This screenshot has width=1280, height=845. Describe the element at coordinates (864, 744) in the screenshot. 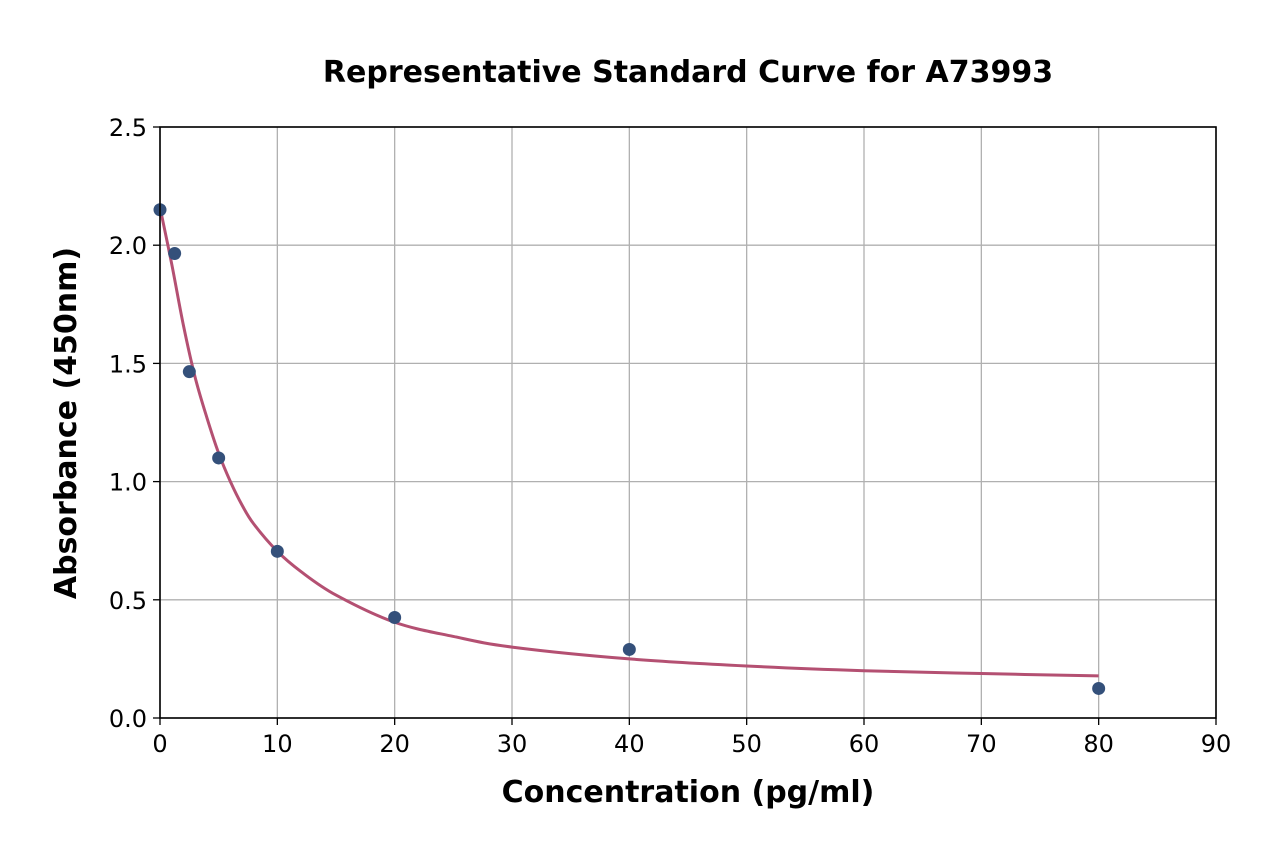

I see `x-tick-label: 60` at that location.